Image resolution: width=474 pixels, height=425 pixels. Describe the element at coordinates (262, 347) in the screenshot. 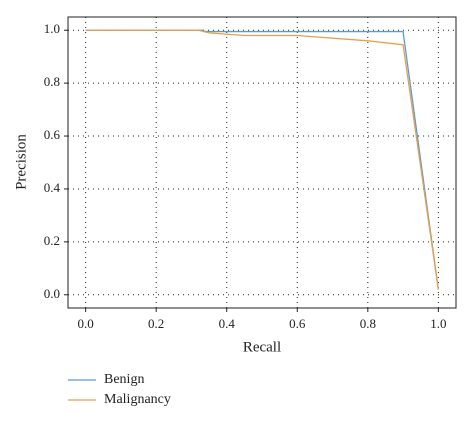

I see `x-axis-label: Recall` at that location.